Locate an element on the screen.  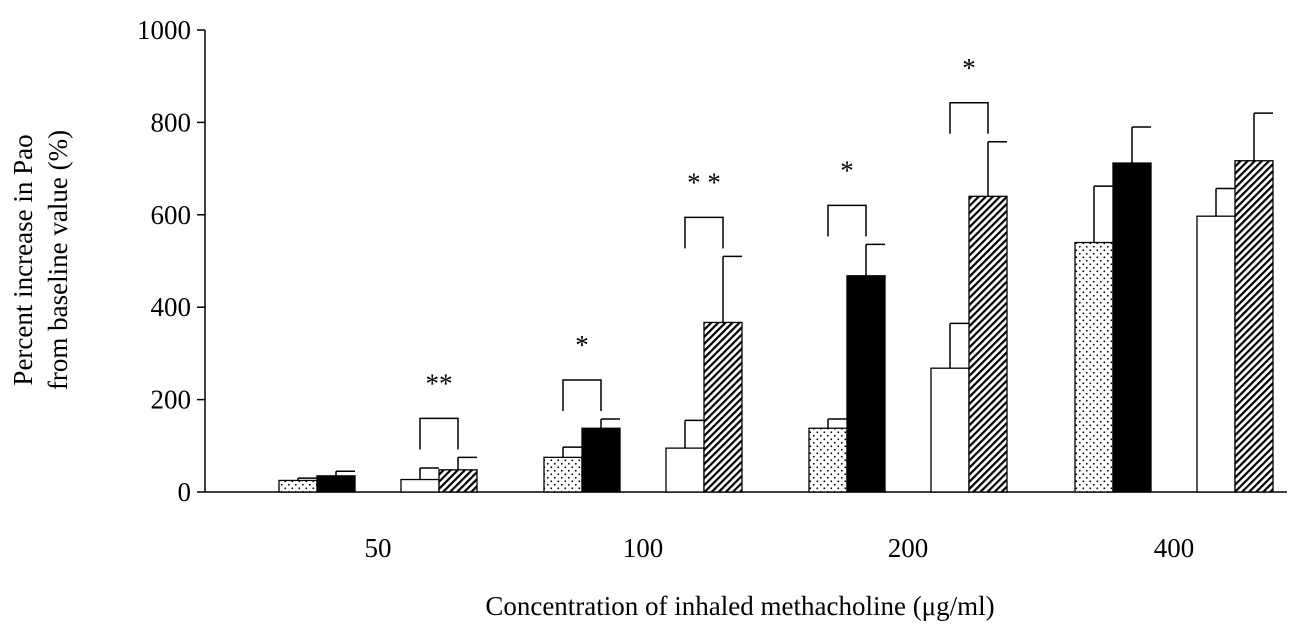
y-axis-title-line-2: from baseline value (%) is located at coordinates (58, 260).